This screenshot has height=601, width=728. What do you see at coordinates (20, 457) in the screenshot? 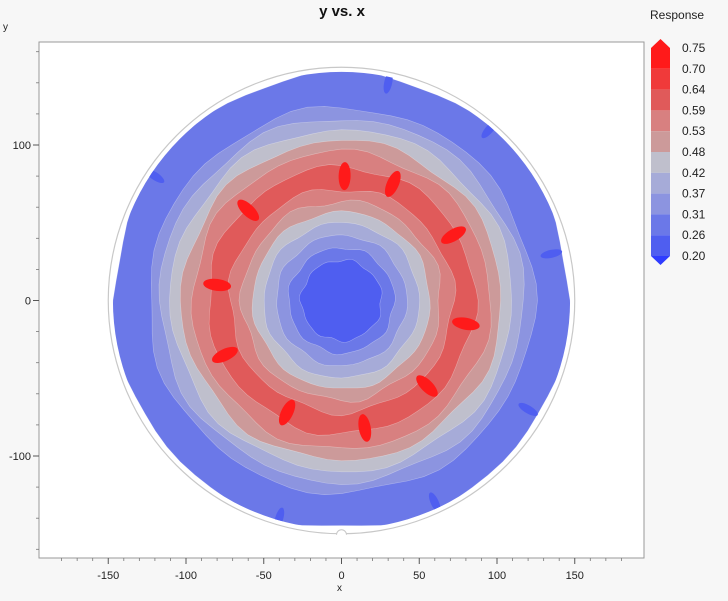
I see `y-tick-label: -100` at bounding box center [20, 457].